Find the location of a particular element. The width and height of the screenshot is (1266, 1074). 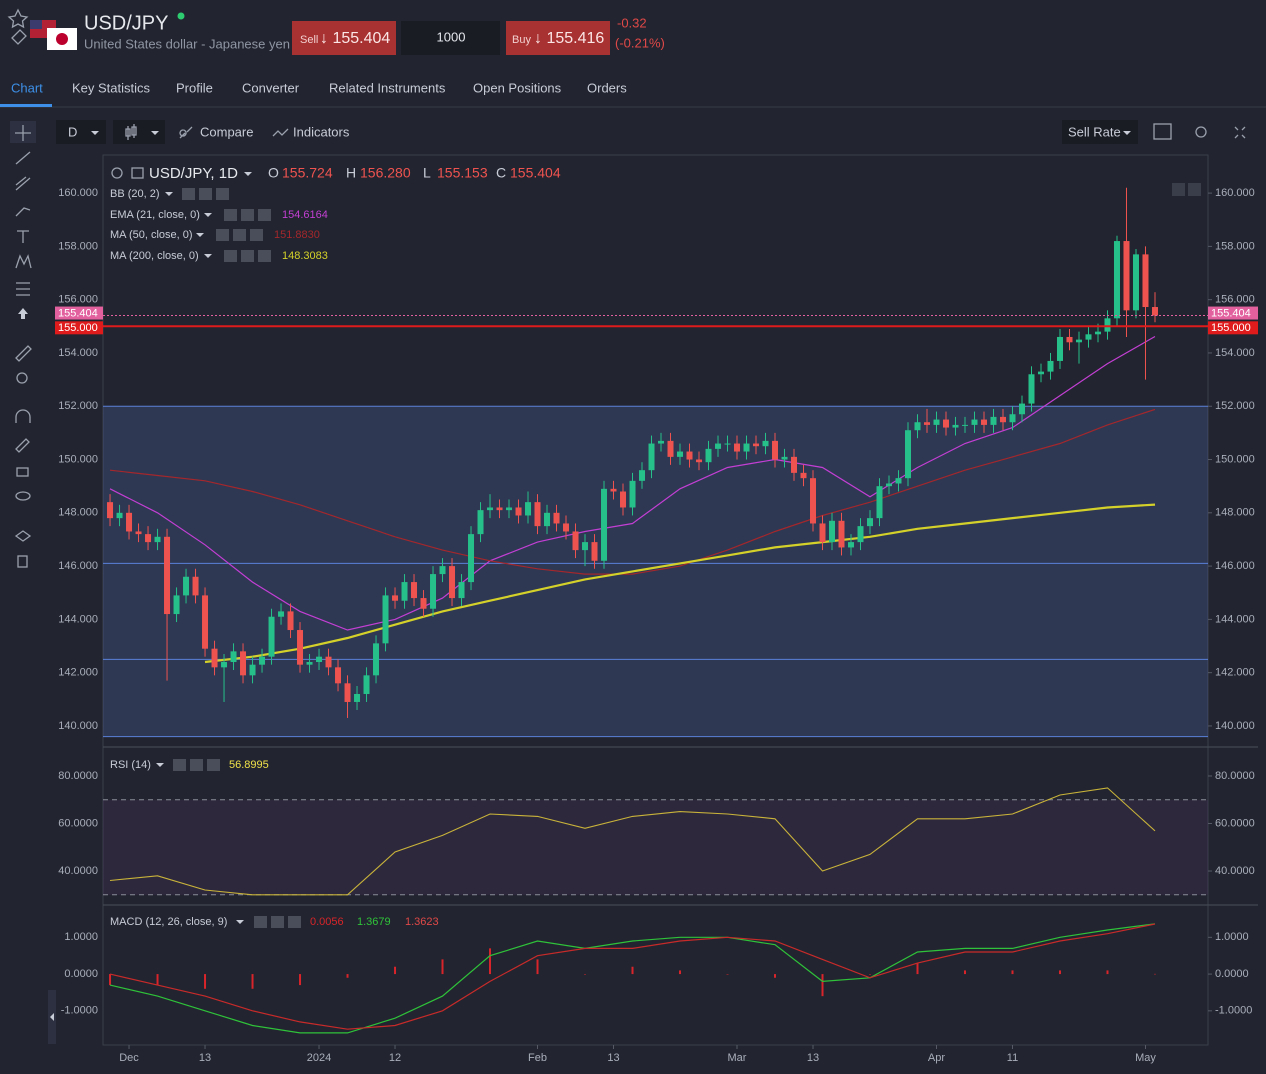

price-tag-label: 155.000 is located at coordinates (1231, 328).